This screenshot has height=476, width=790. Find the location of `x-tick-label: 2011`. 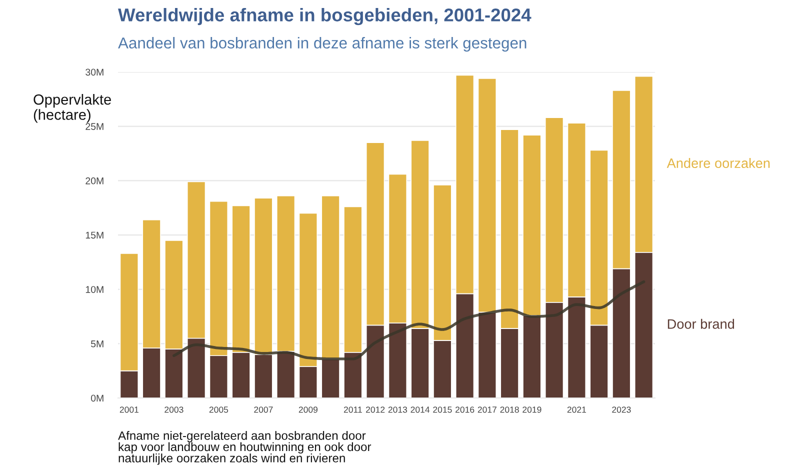

x-tick-label: 2011 is located at coordinates (353, 409).